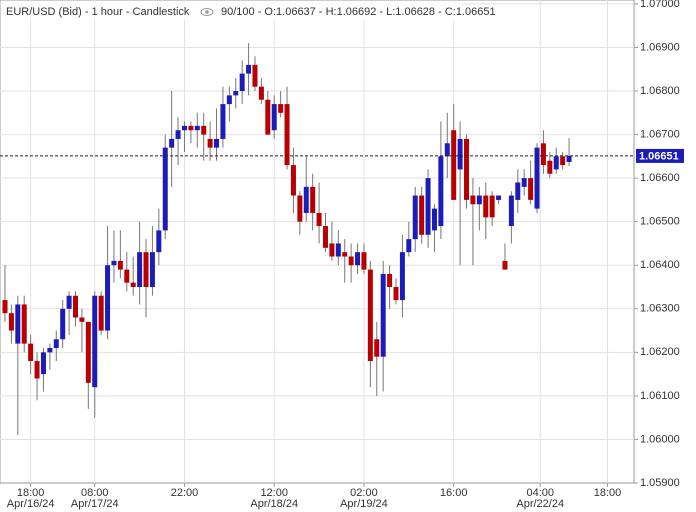  Describe the element at coordinates (660, 134) in the screenshot. I see `y-tick-label: 1.06700` at that location.